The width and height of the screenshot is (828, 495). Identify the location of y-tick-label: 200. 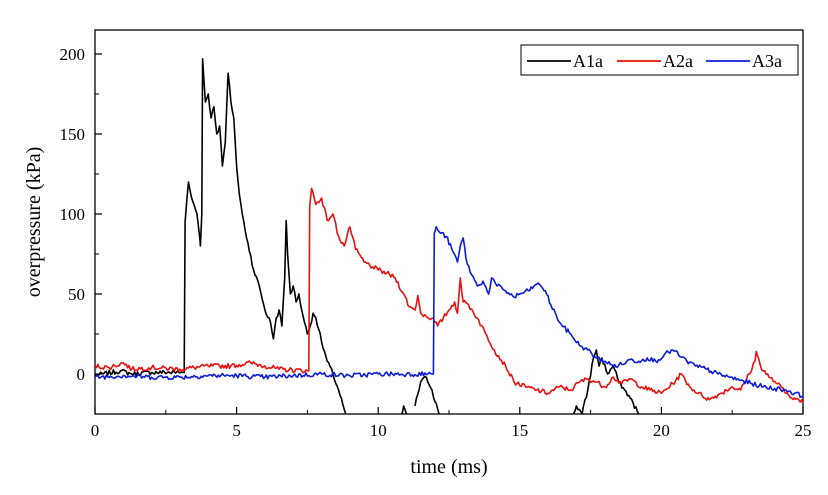
(73, 54).